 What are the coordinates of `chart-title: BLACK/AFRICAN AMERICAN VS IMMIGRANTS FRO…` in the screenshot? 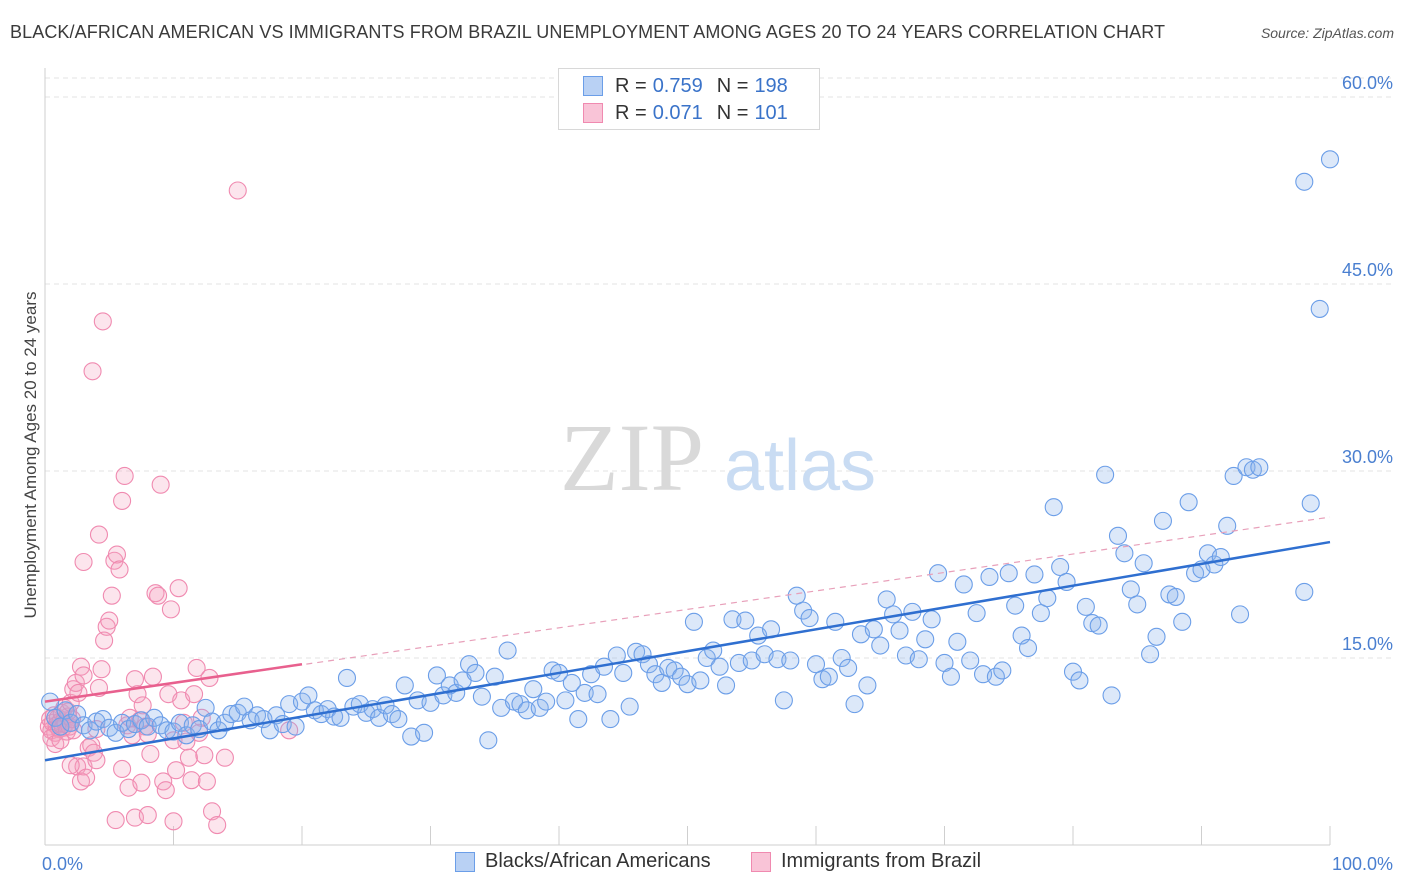 It's located at (588, 32).